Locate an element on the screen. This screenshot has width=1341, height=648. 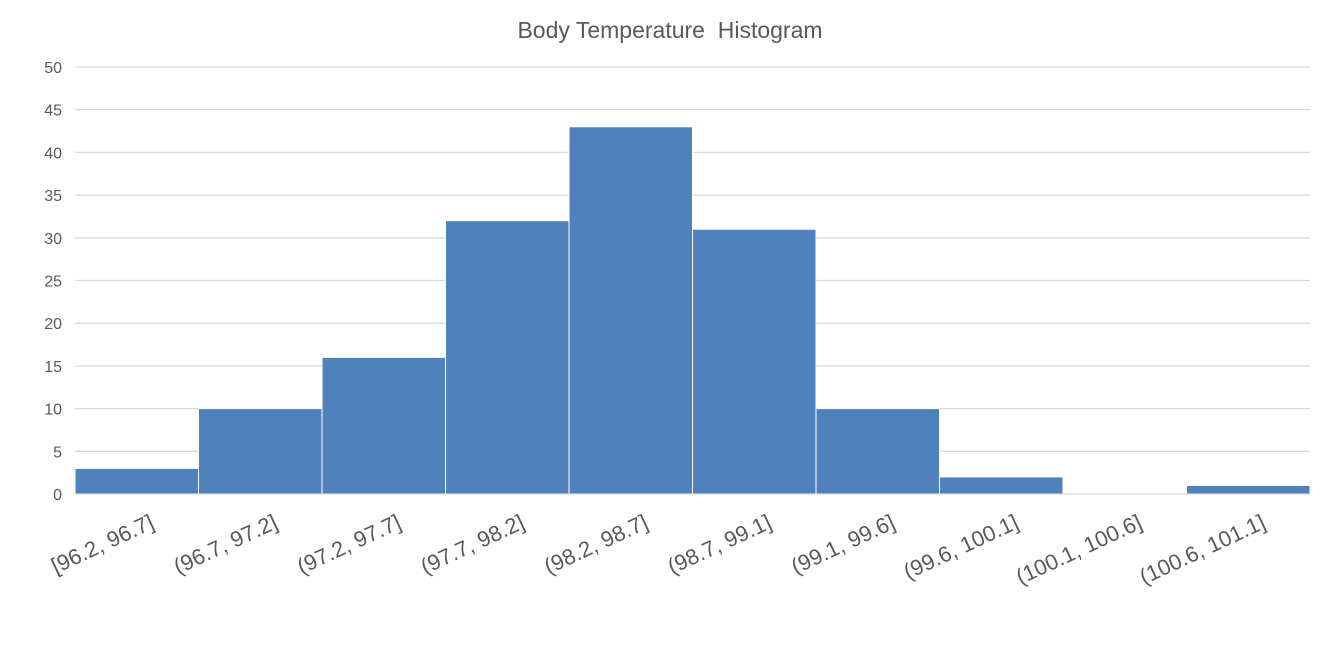
y-tick-label: 45 is located at coordinates (53, 111).